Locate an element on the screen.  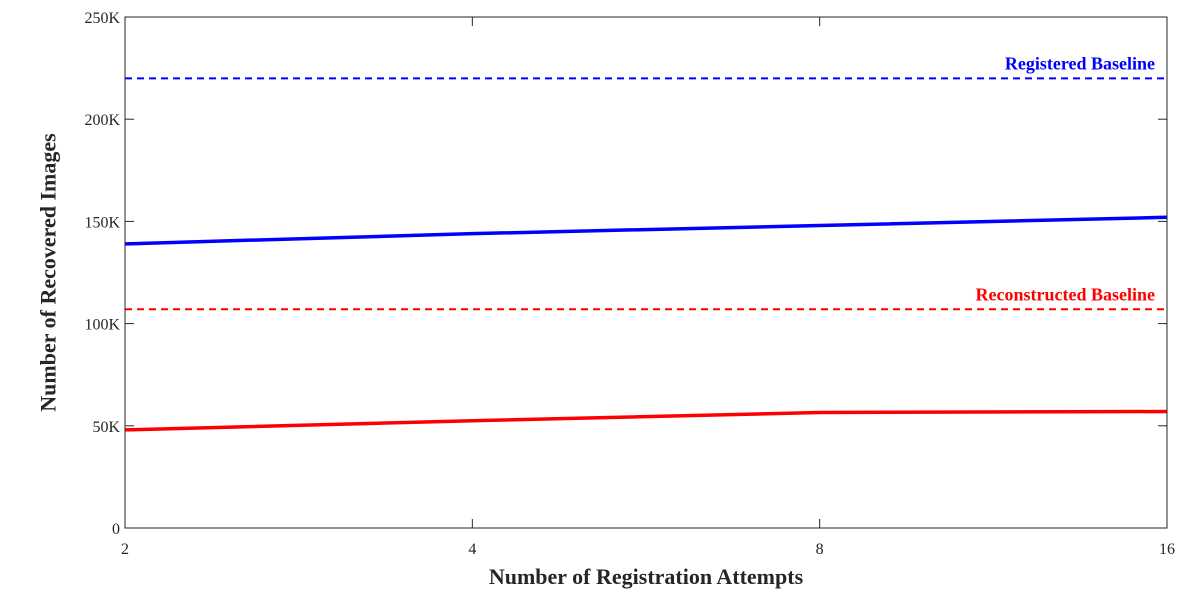
x-tick-label: 2 is located at coordinates (125, 549).